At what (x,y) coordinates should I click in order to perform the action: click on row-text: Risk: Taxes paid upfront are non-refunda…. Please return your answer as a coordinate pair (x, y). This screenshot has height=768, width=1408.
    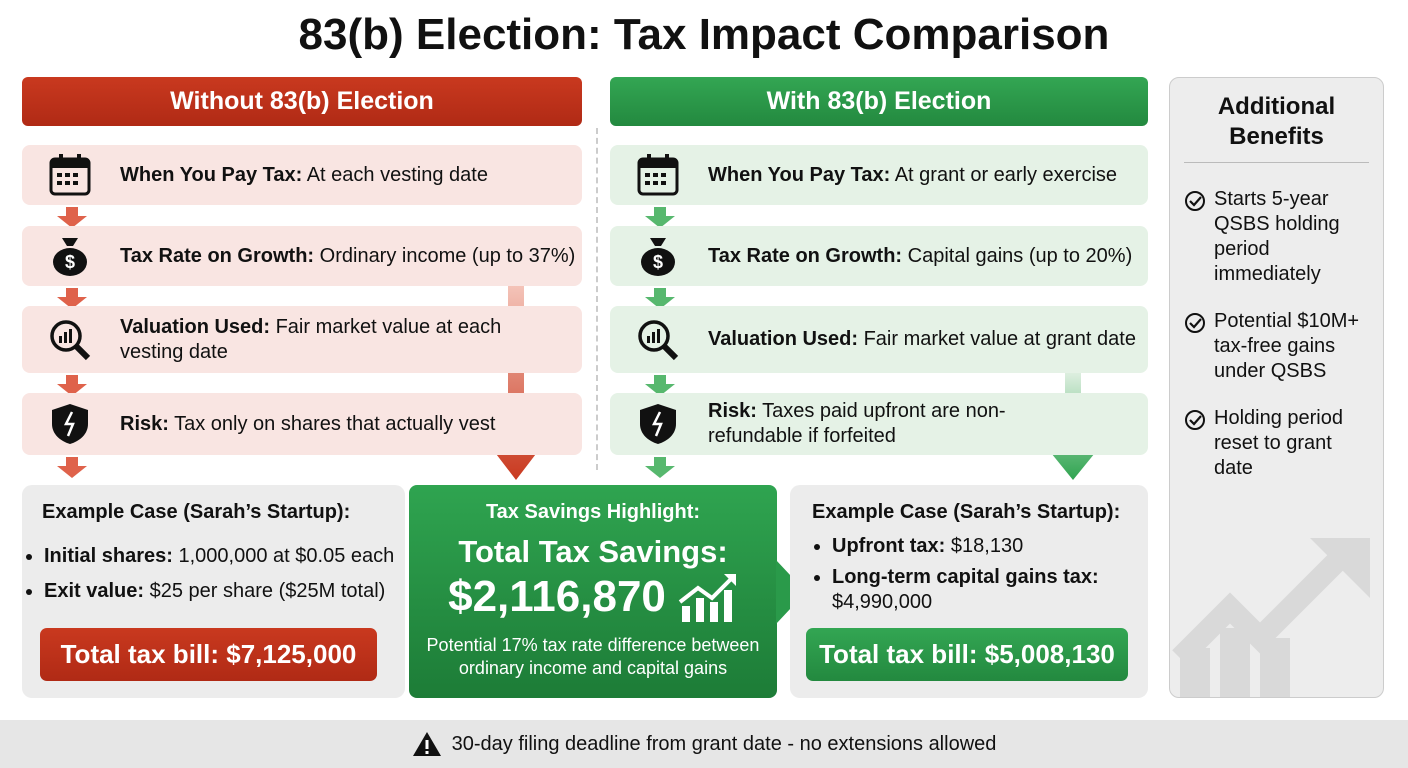
    Looking at the image, I should click on (898, 424).